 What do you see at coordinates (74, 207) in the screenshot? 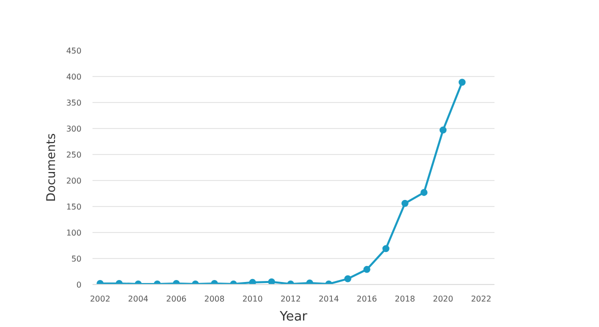
I see `y-tick-label: 150` at bounding box center [74, 207].